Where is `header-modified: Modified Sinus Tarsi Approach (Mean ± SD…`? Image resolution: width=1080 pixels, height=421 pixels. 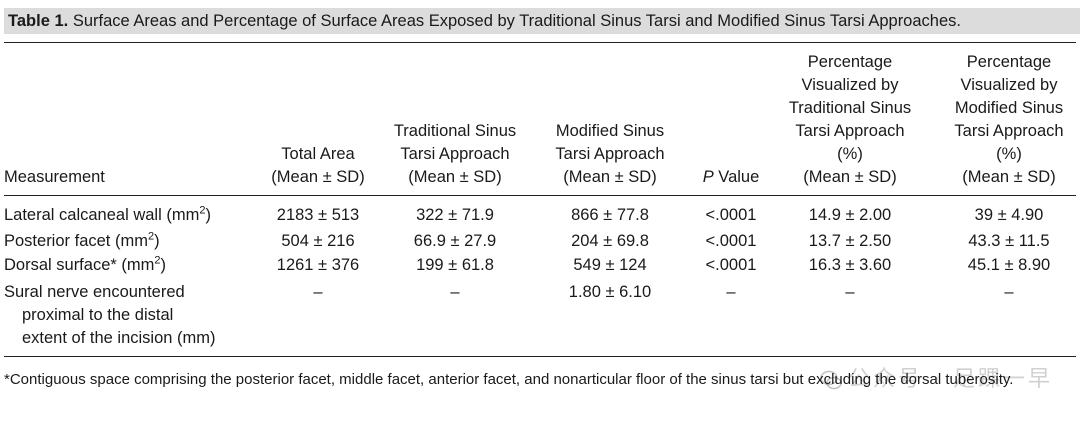 header-modified: Modified Sinus Tarsi Approach (Mean ± SD… is located at coordinates (610, 154).